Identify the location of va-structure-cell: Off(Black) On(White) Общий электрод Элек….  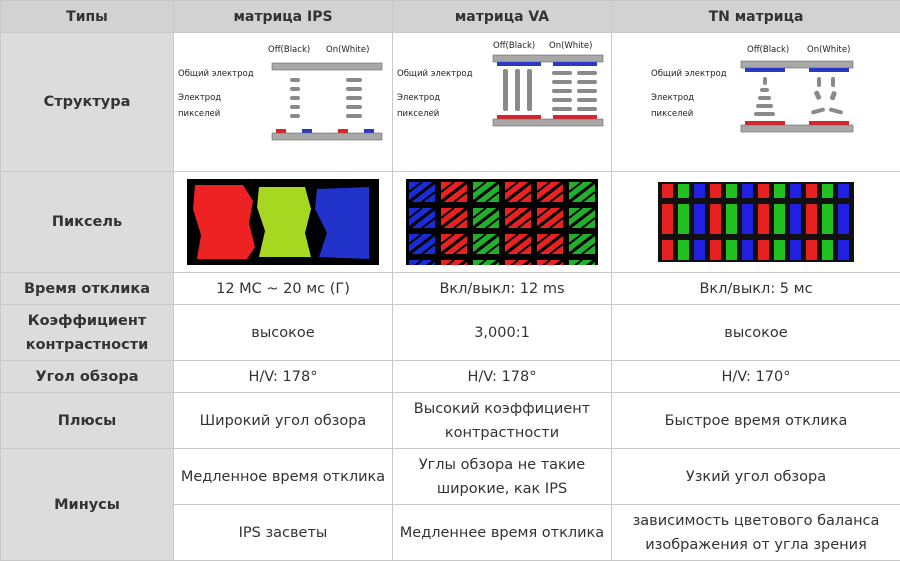
(502, 102).